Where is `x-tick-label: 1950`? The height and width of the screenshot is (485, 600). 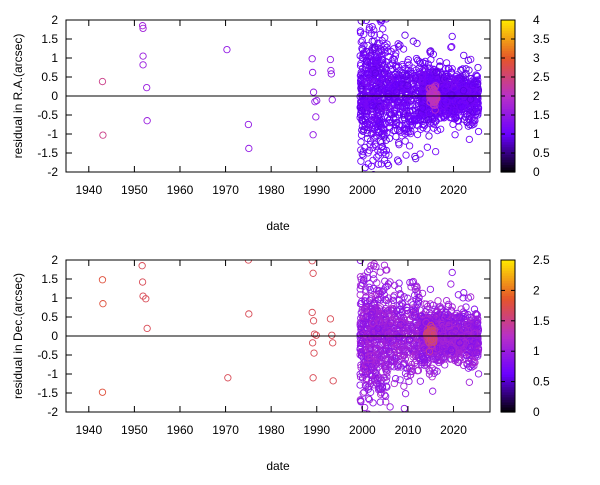 x-tick-label: 1950 is located at coordinates (134, 430).